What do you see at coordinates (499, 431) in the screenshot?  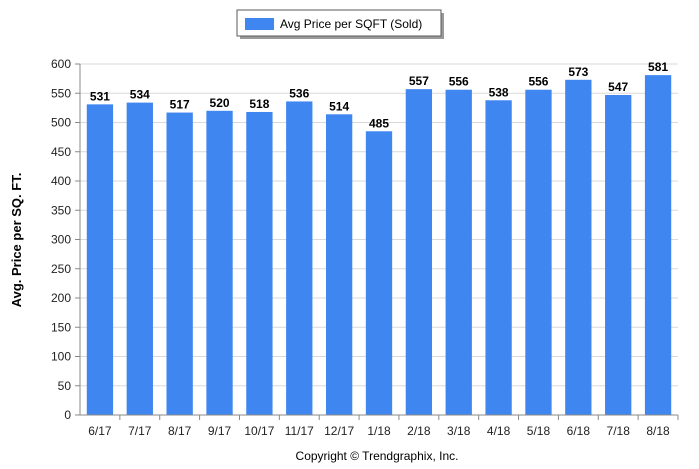 I see `x-tick-label: 4/18` at bounding box center [499, 431].